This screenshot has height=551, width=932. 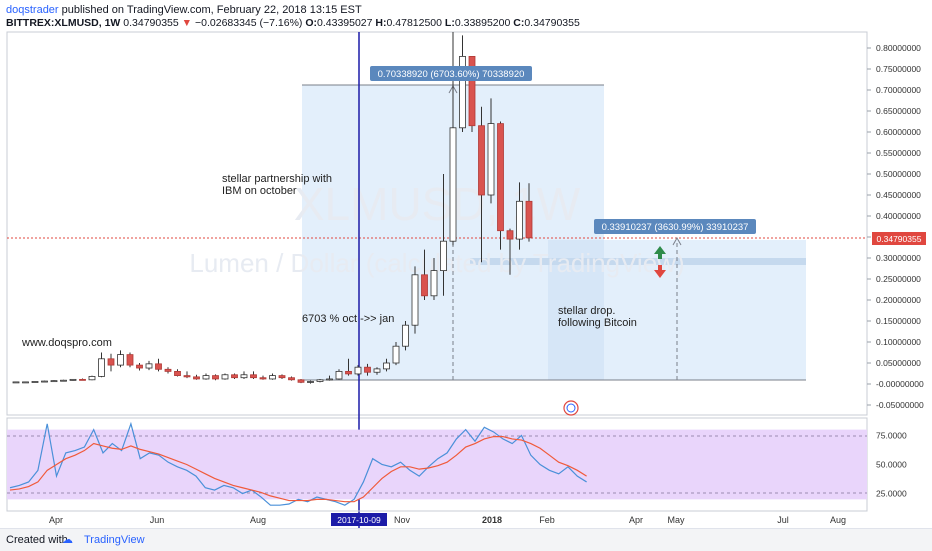 I want to click on price-tick-label: 0.80000000, so click(x=898, y=48).